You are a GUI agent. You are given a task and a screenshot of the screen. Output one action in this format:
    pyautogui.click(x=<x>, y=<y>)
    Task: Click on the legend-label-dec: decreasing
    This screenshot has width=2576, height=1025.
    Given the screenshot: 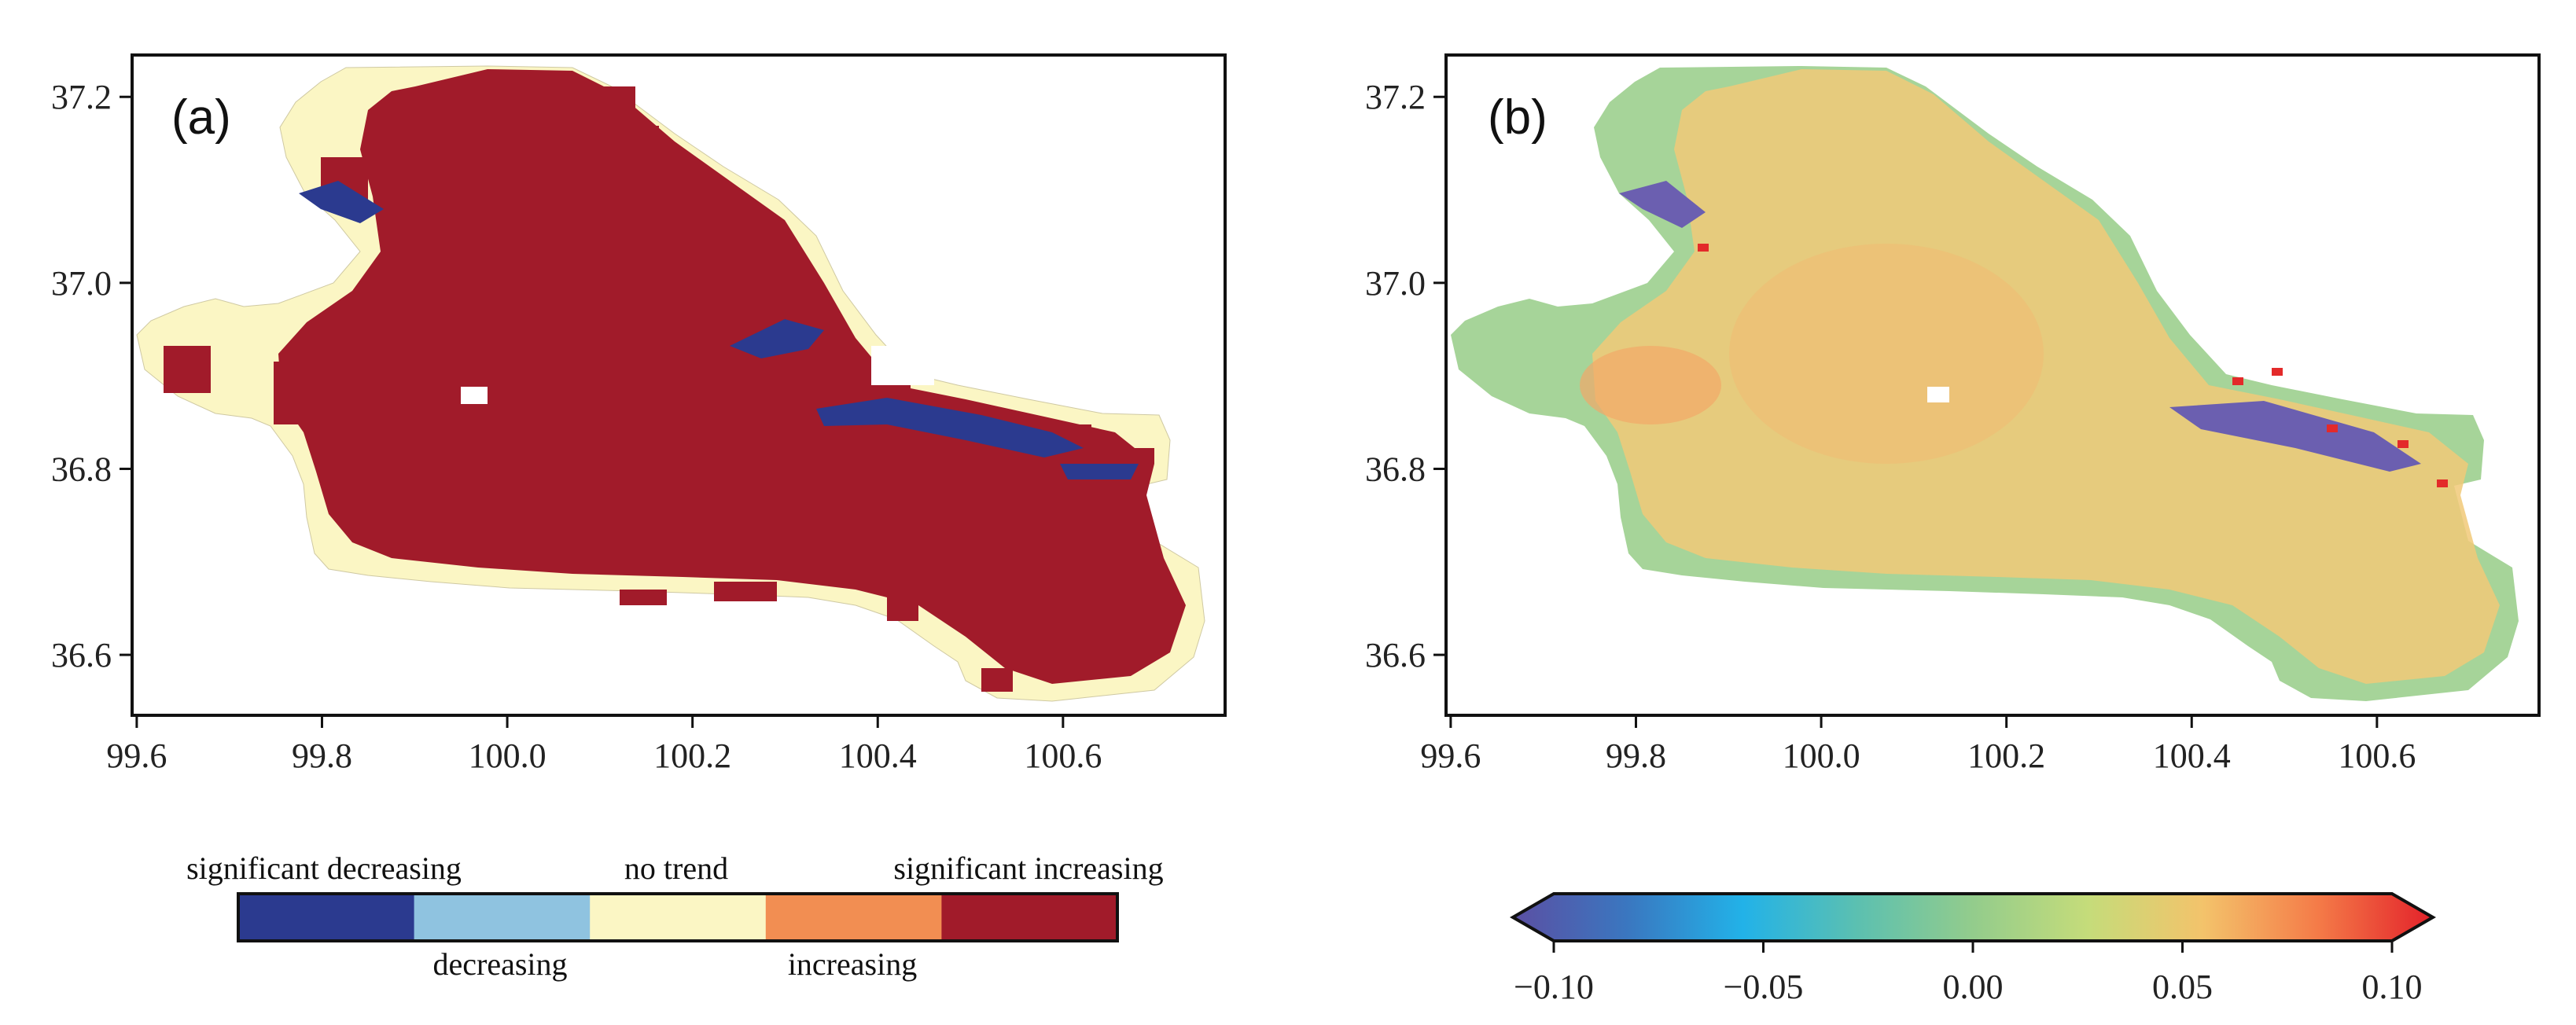 What is the action you would take?
    pyautogui.click(x=500, y=964)
    